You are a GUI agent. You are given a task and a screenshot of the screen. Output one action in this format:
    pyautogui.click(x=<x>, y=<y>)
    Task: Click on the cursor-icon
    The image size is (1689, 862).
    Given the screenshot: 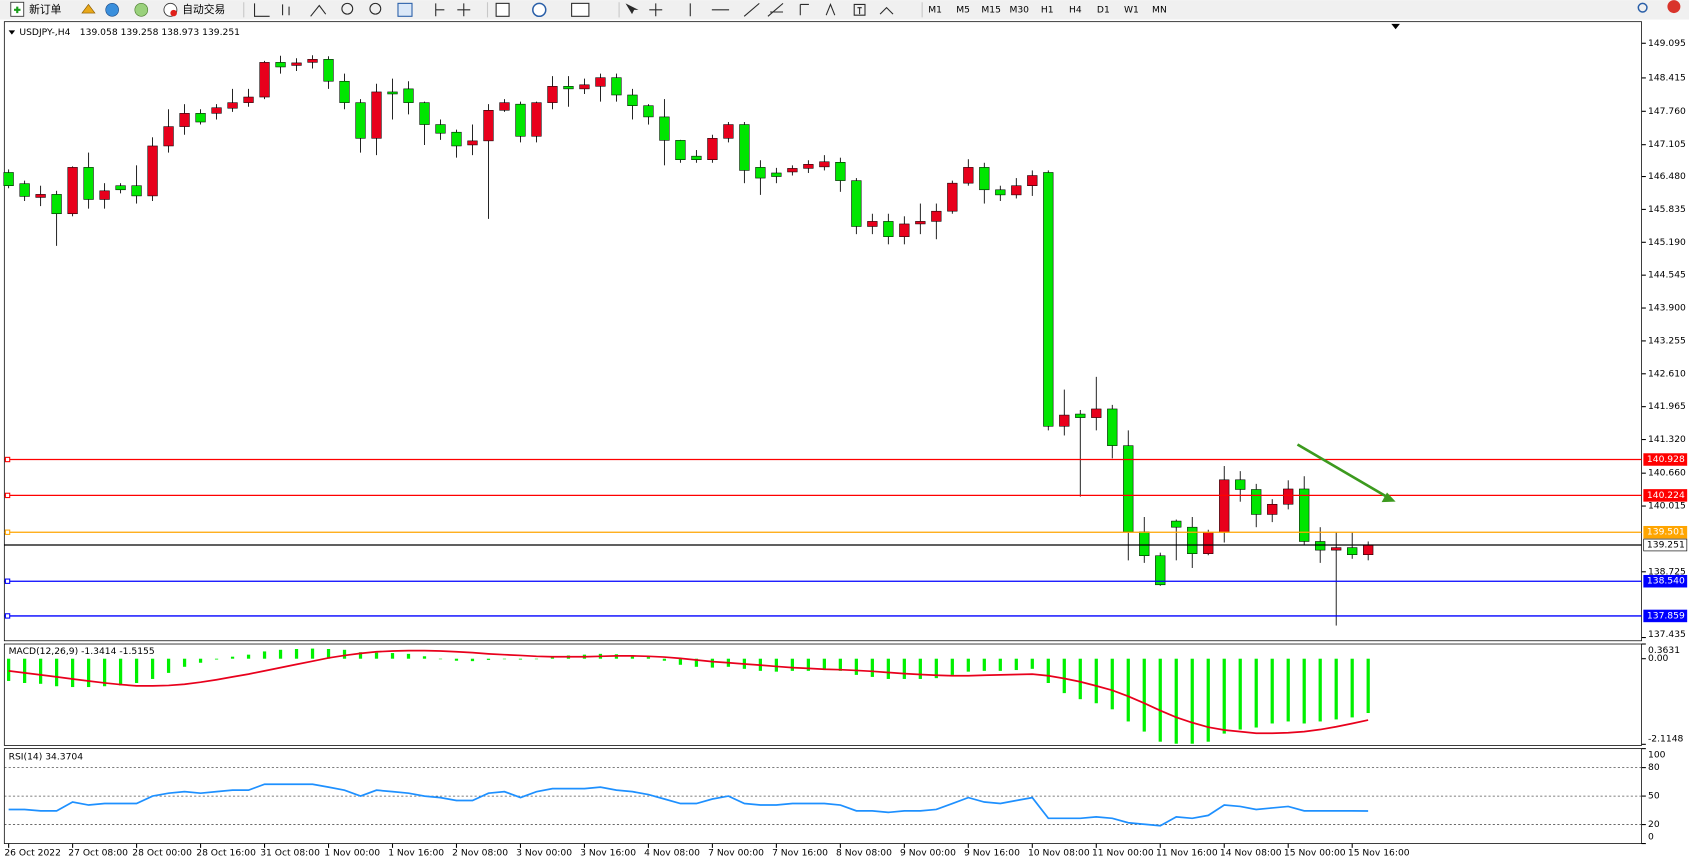 What is the action you would take?
    pyautogui.click(x=632, y=9)
    